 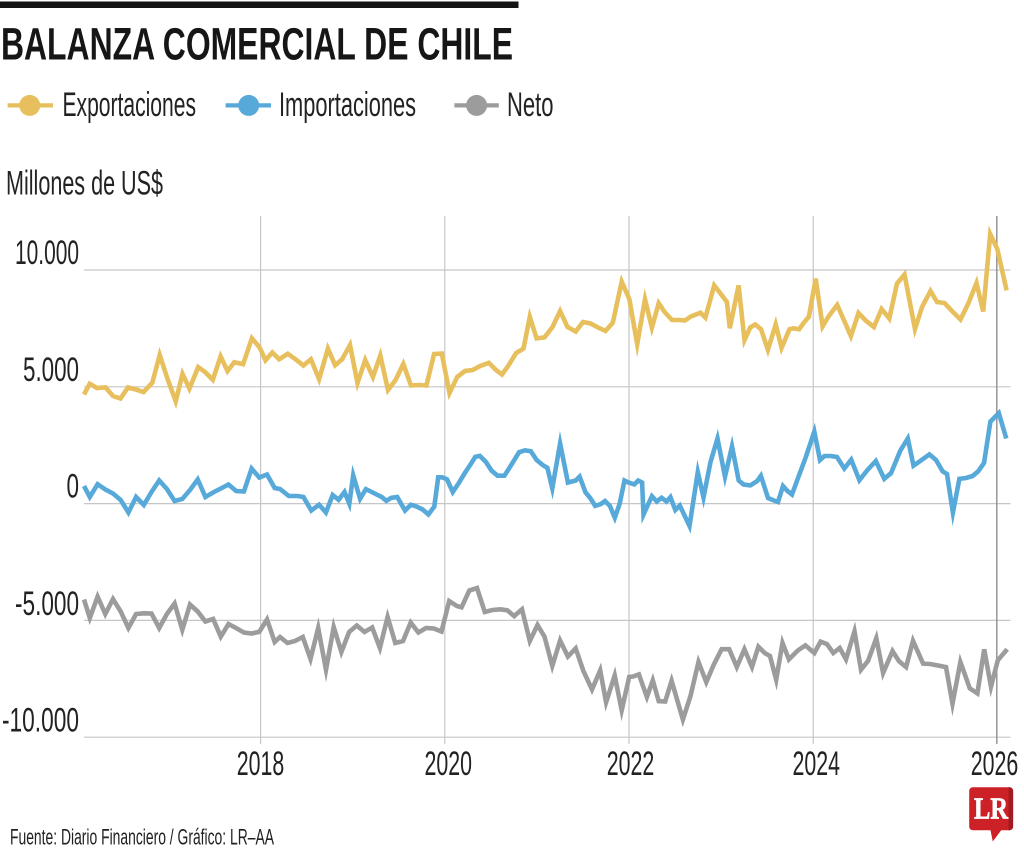 I want to click on svg-text: -10.000, so click(x=40, y=720).